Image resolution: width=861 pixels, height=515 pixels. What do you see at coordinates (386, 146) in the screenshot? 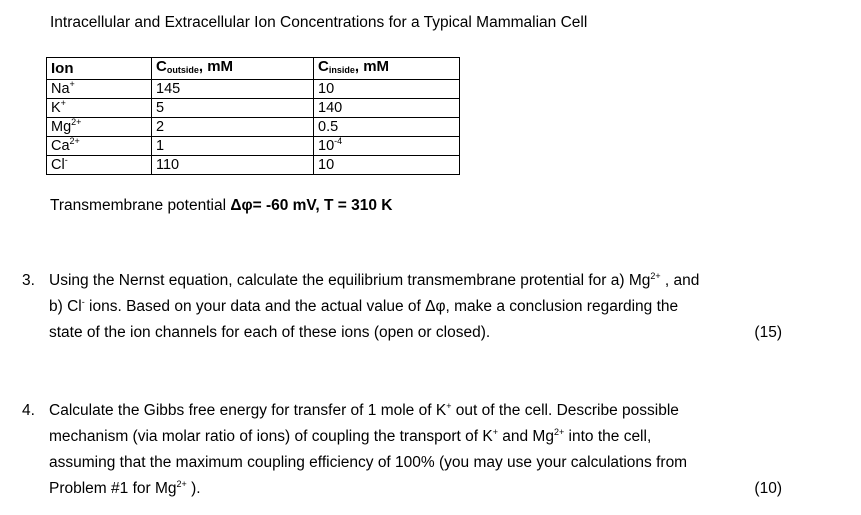
I see `inside-cell: 10-4` at bounding box center [386, 146].